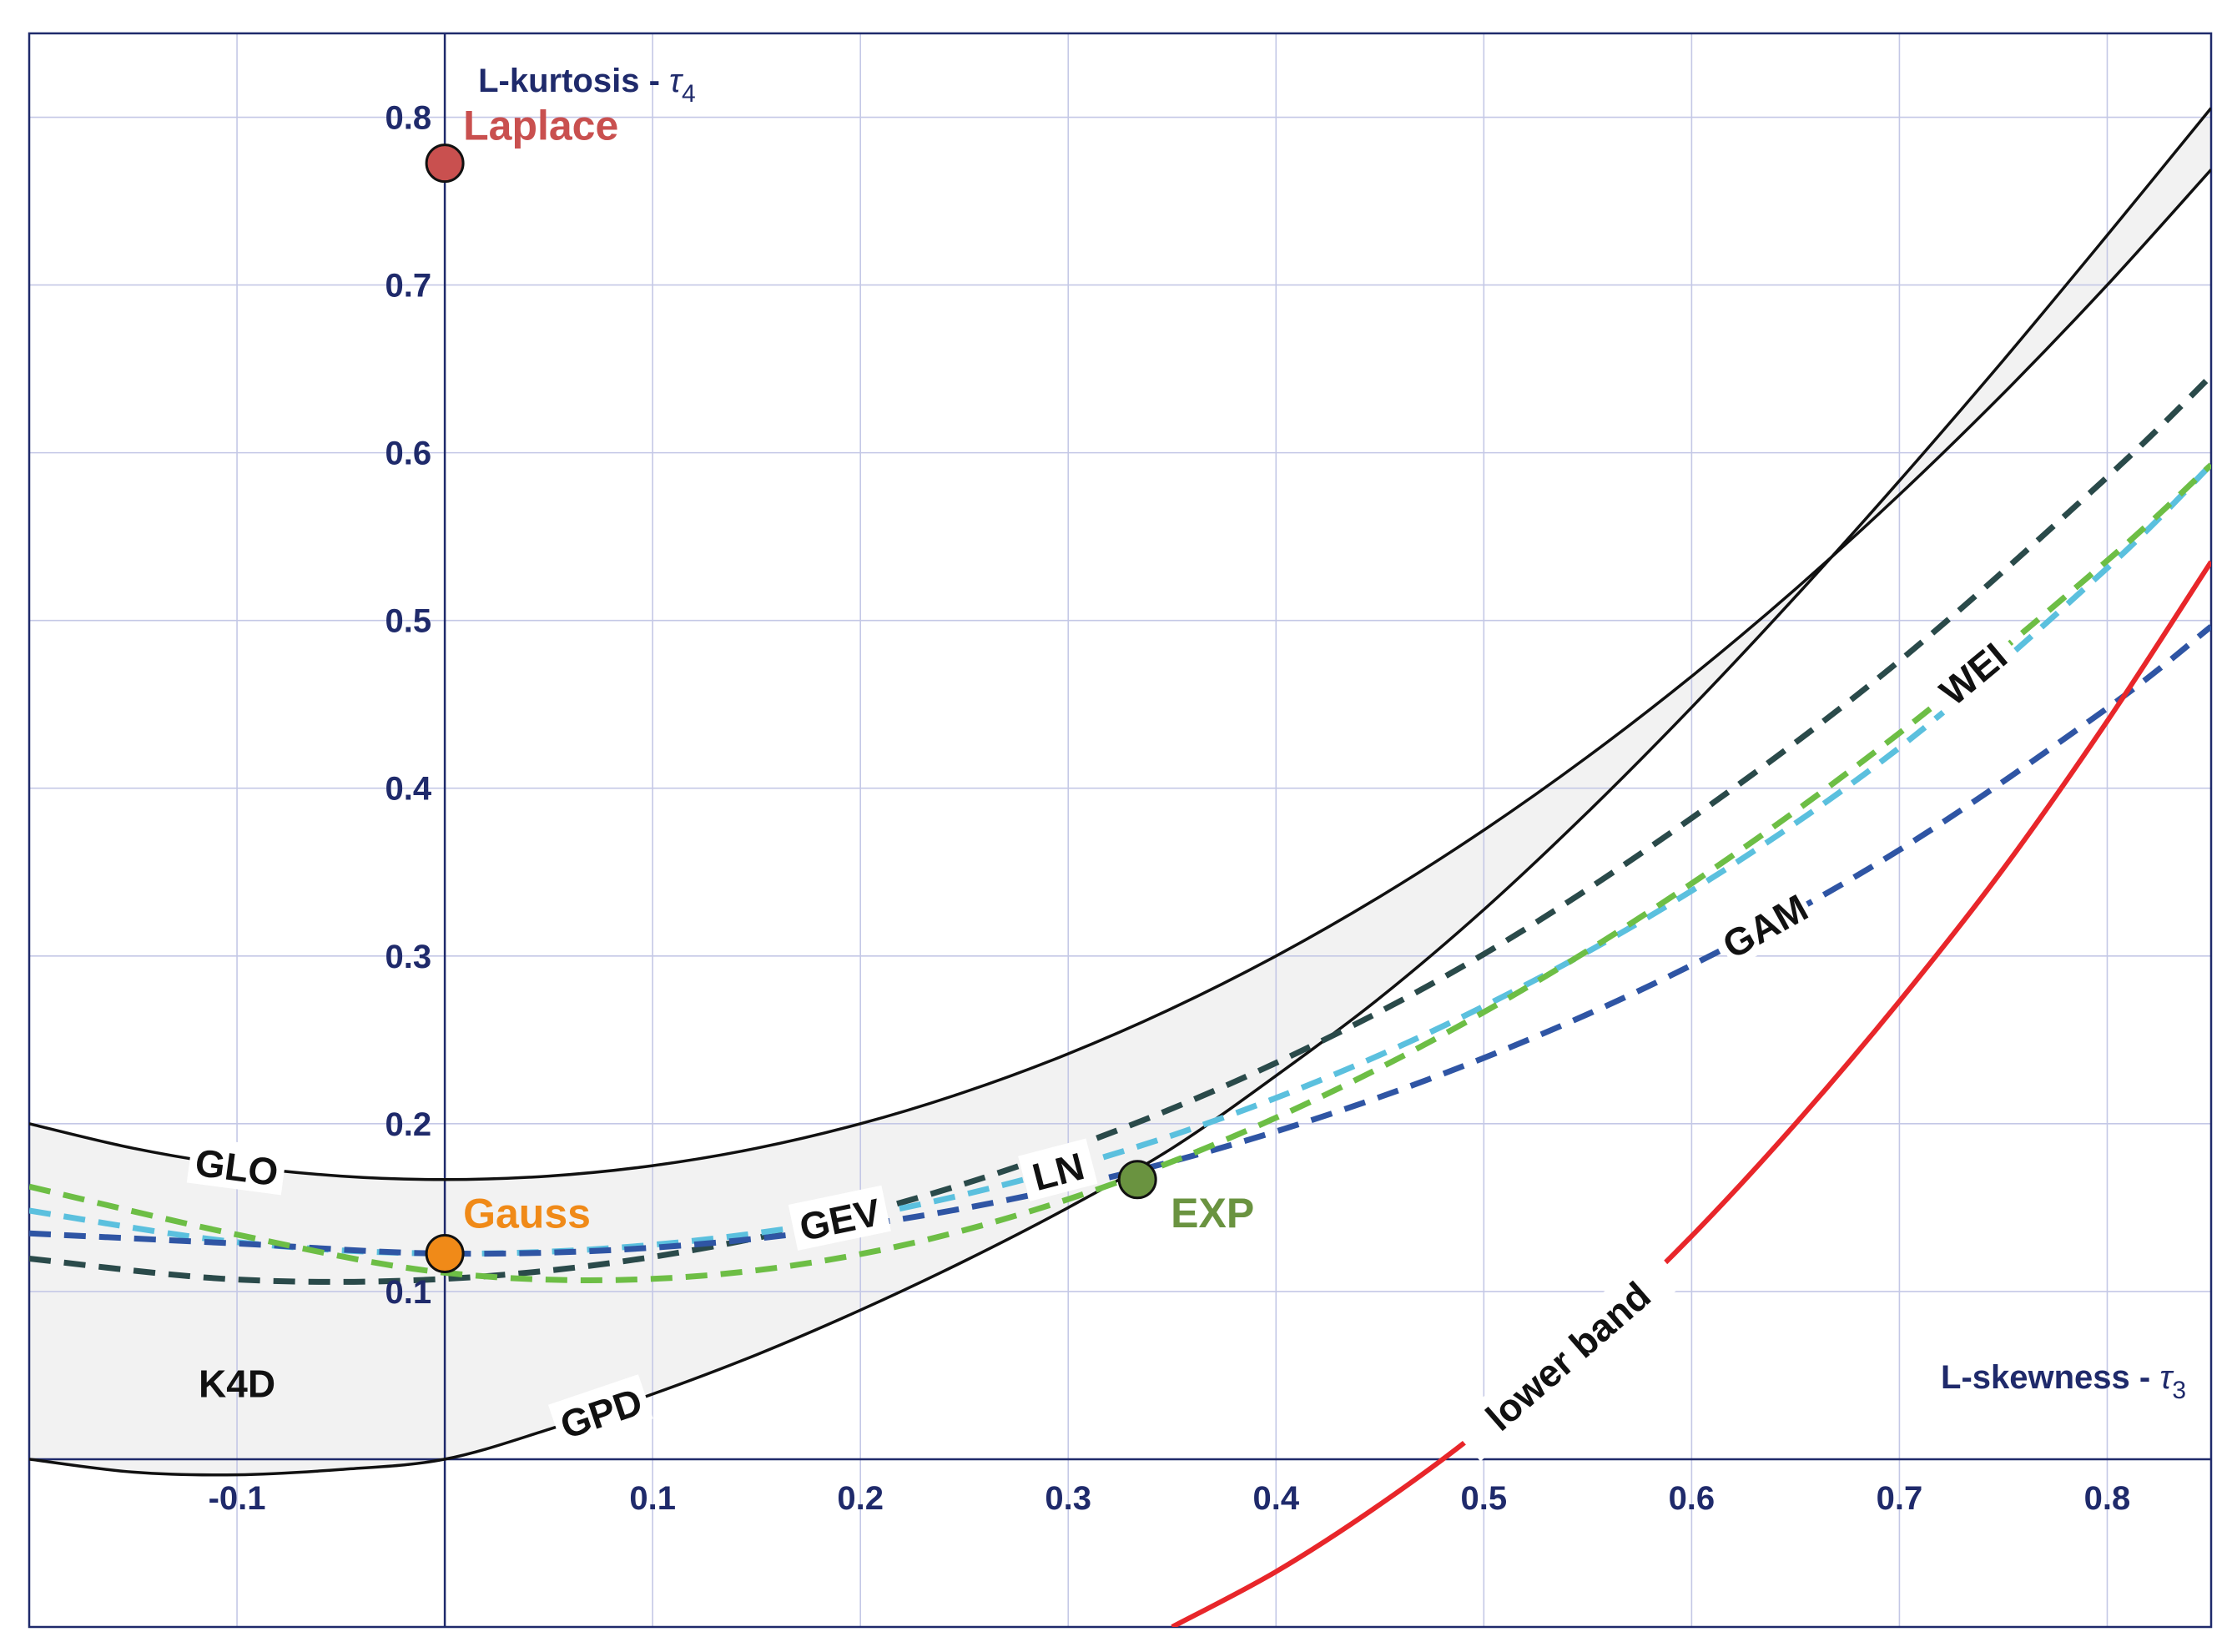 The height and width of the screenshot is (1652, 2237). What do you see at coordinates (237, 1384) in the screenshot?
I see `region-label-k4d: K4D` at bounding box center [237, 1384].